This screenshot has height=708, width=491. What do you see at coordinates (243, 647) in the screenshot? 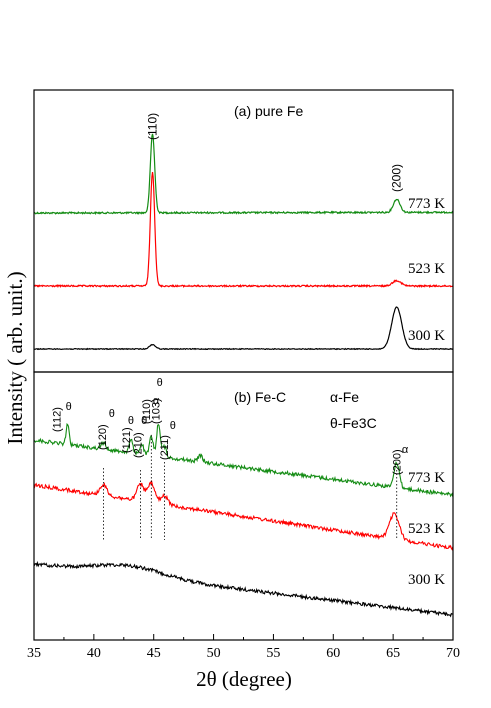
I see `x-axis-ticks: 35 40 45 50 55 60 65 70` at bounding box center [243, 647].